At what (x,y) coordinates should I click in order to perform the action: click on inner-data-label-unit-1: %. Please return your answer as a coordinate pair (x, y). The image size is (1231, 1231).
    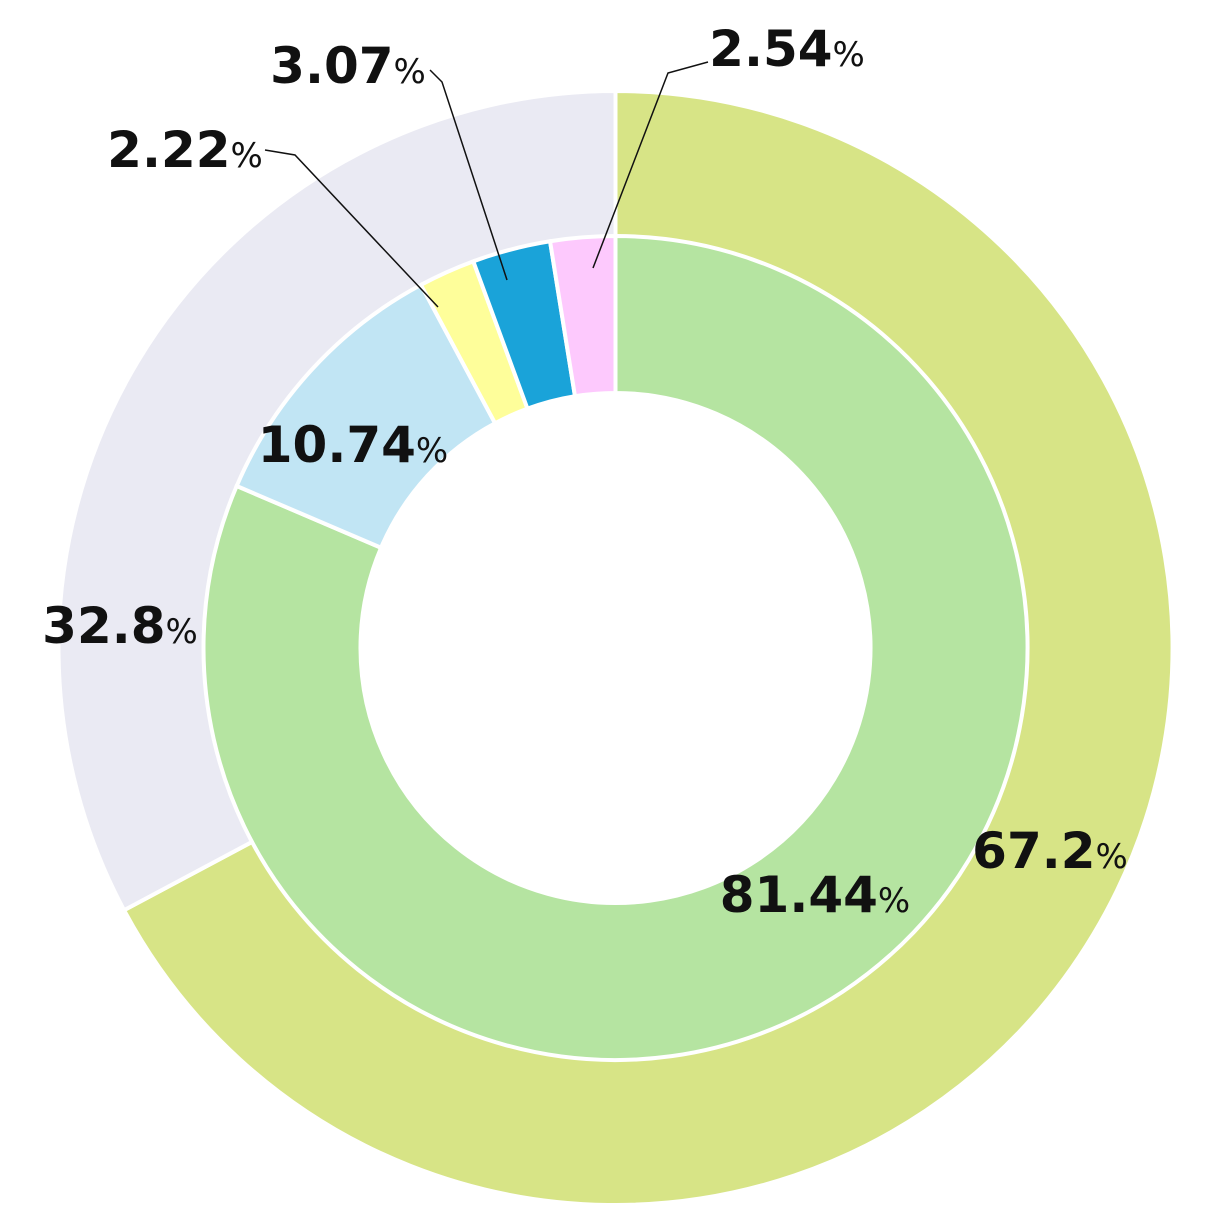
    Looking at the image, I should click on (432, 451).